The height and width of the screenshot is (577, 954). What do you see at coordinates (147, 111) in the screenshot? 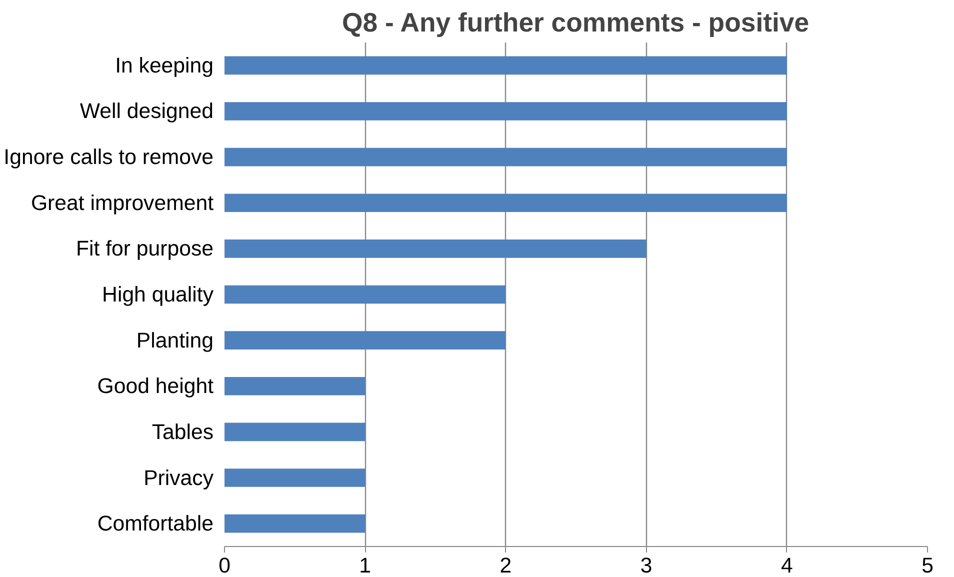
I see `y-tick-label: Well designed` at bounding box center [147, 111].